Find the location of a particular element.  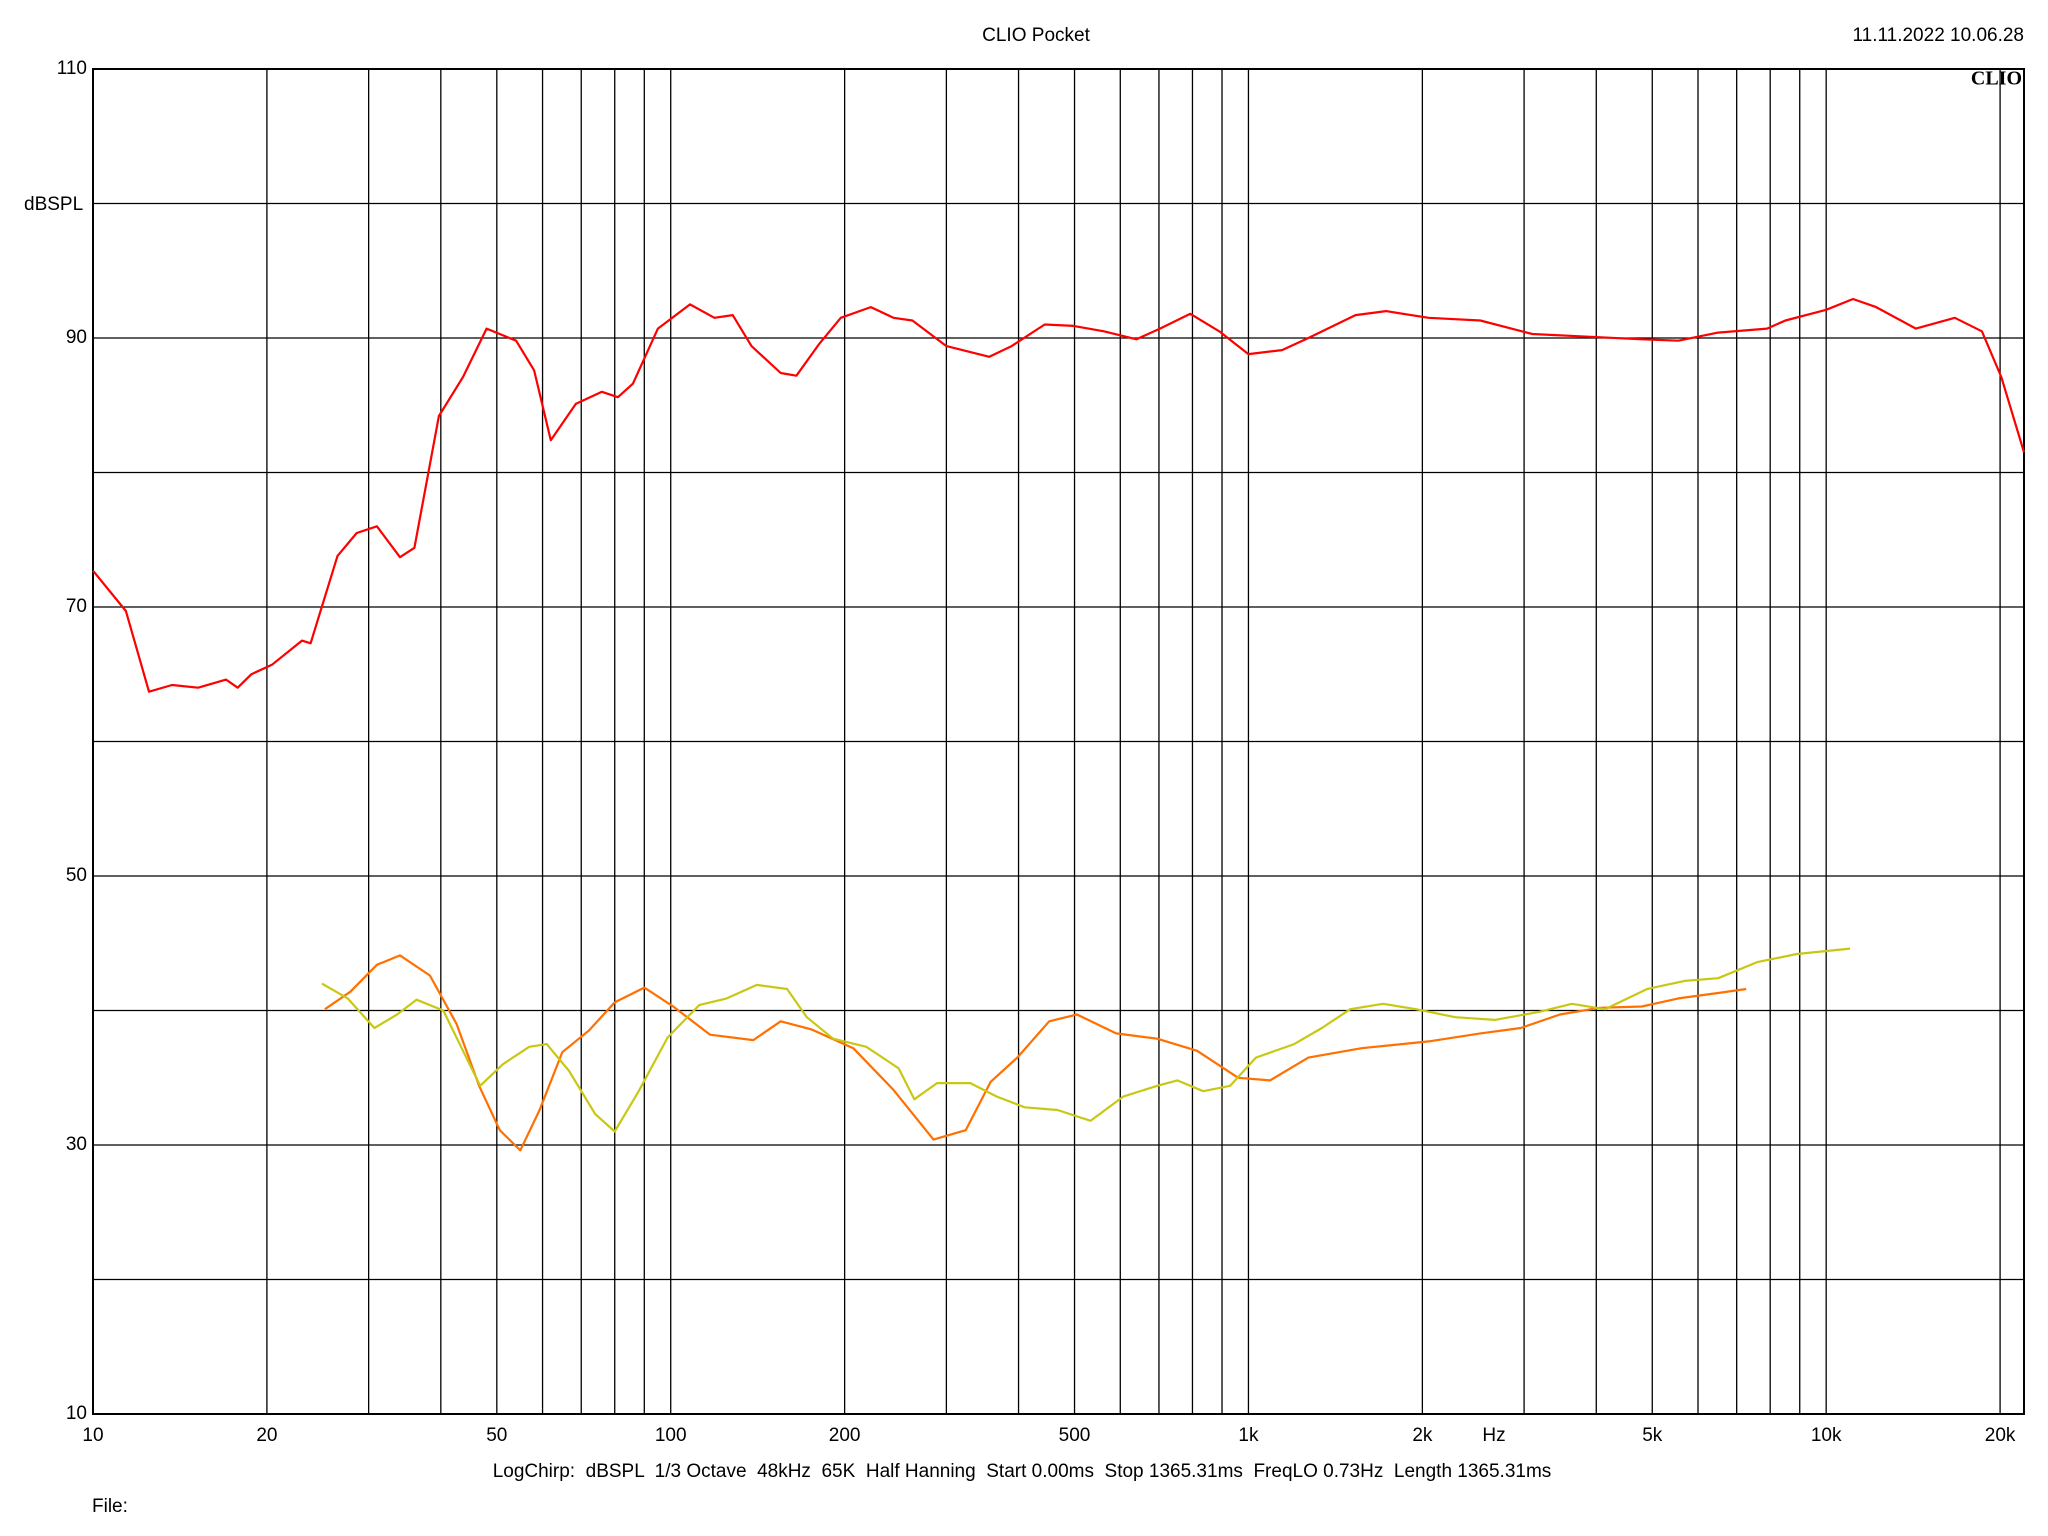

timestamp: 11.11.2022 10.06.28 is located at coordinates (1938, 35).